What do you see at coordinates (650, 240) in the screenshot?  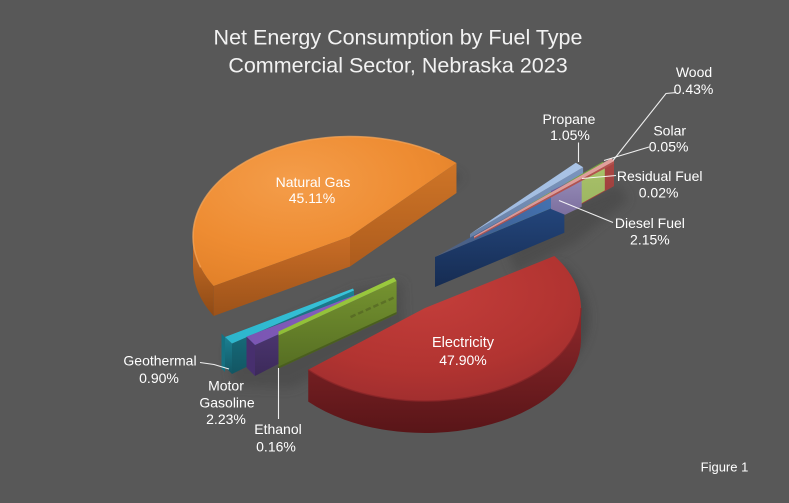 I see `svg-text: 2.15%` at bounding box center [650, 240].